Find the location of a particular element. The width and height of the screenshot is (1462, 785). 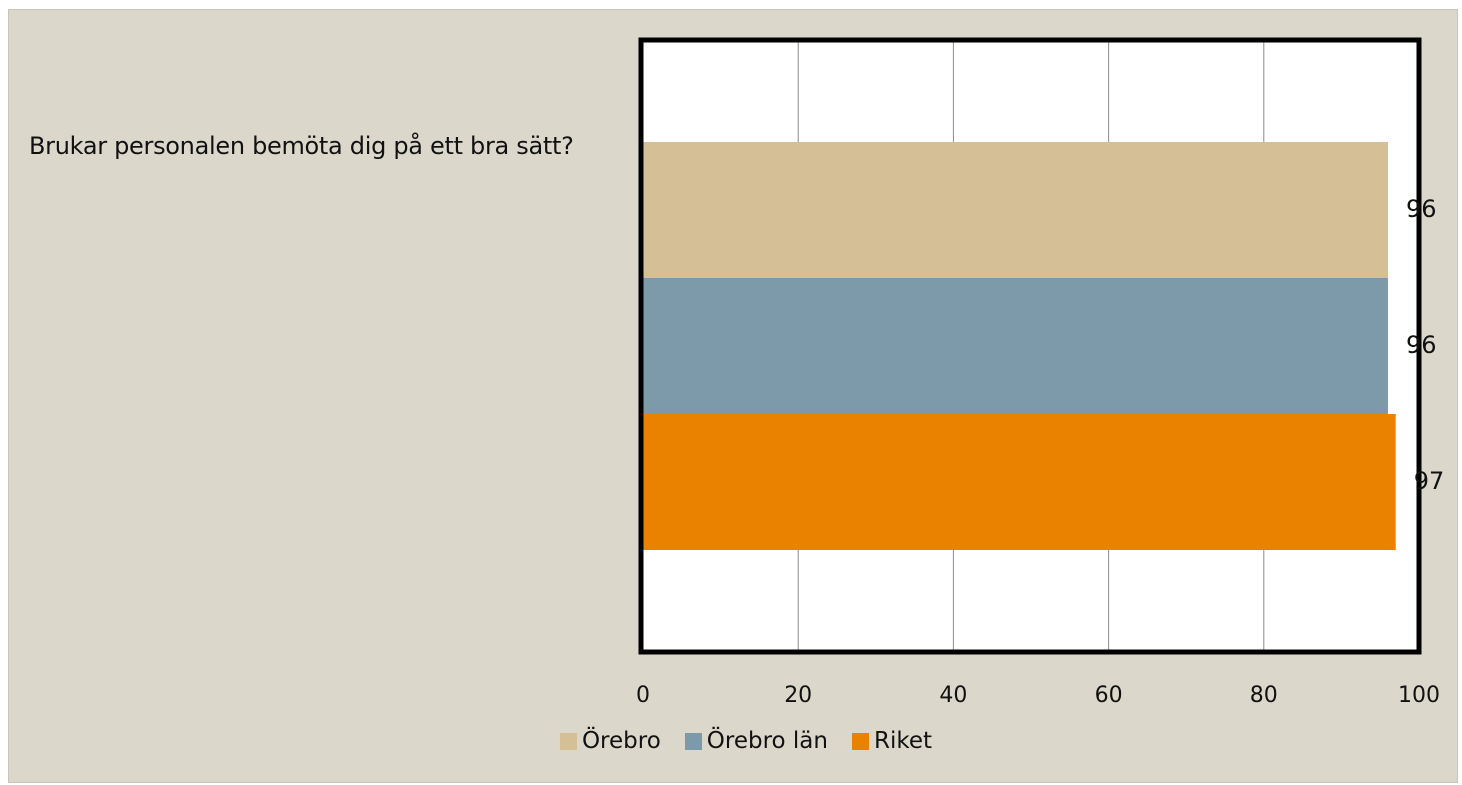

x-tick-label: 20 is located at coordinates (798, 695).